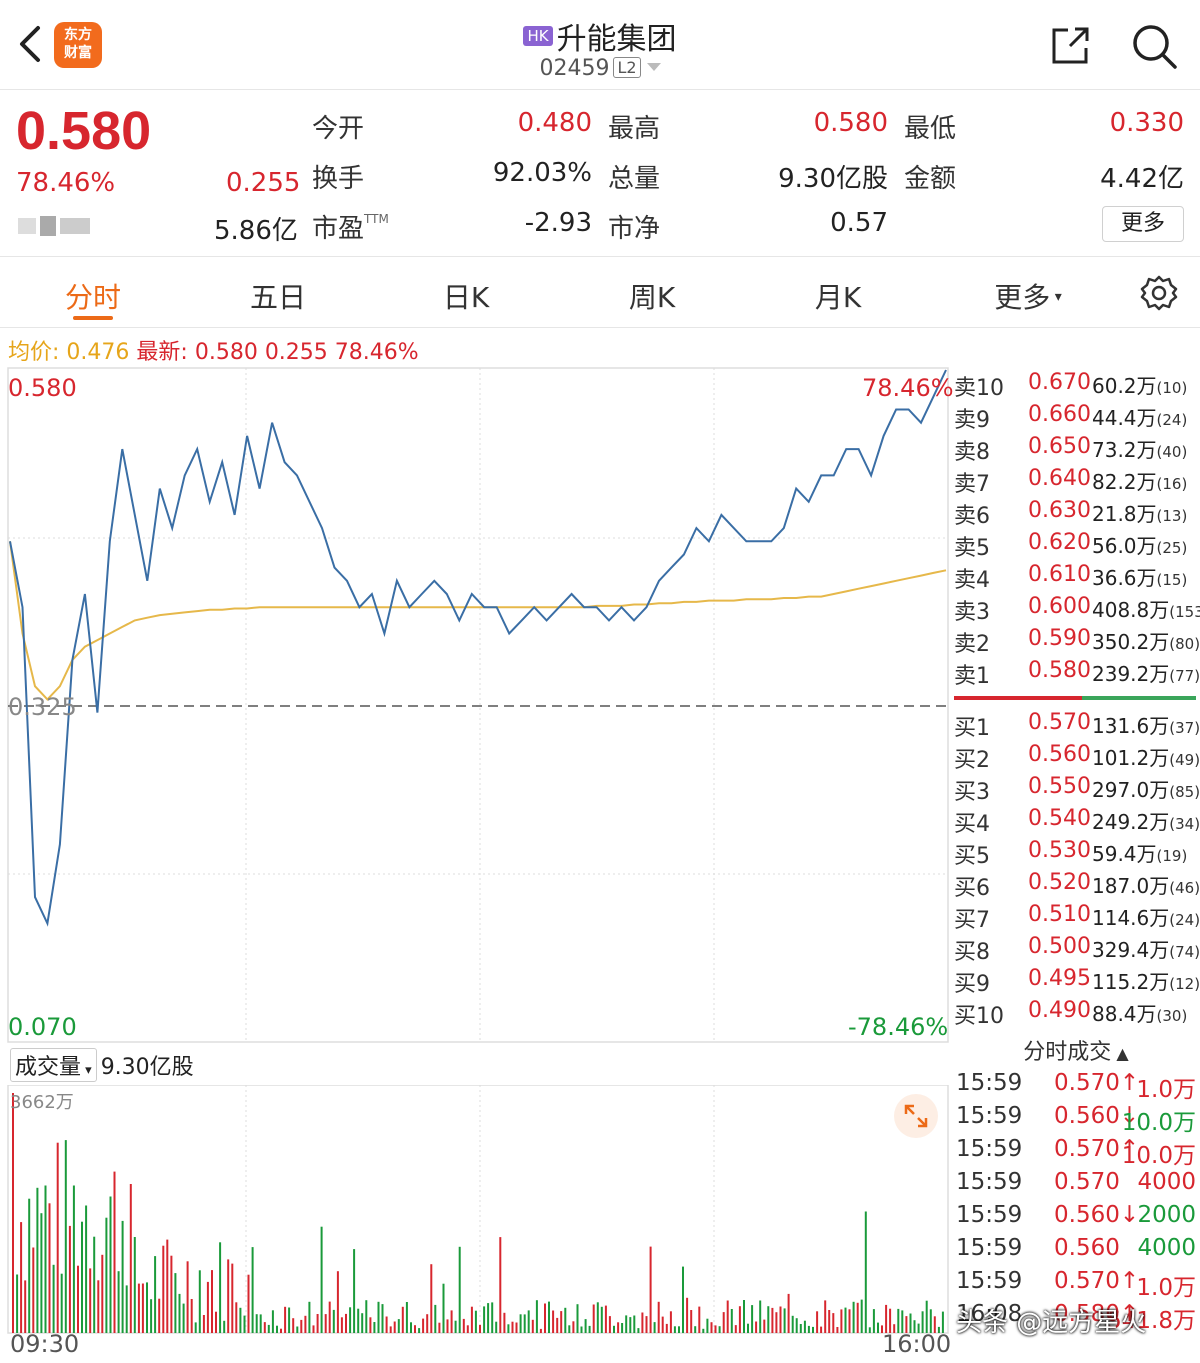 The image size is (1200, 1363). Describe the element at coordinates (42, 707) in the screenshot. I see `axis-mid-price: 0.325` at that location.